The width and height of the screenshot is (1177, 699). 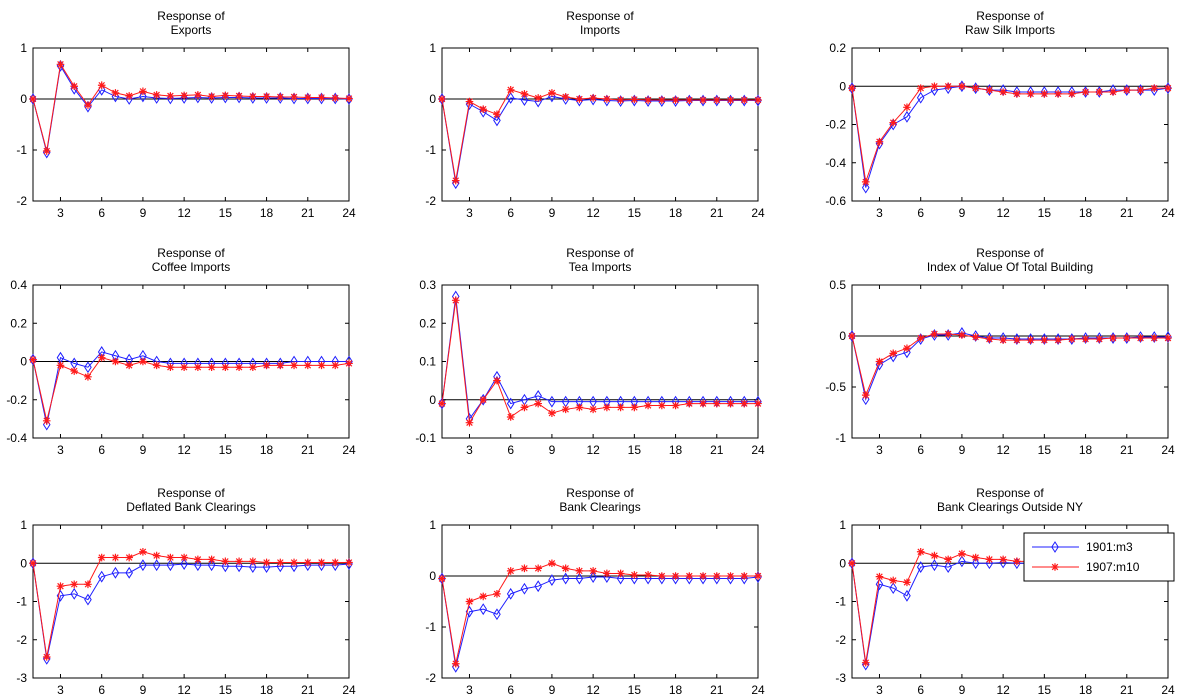 What do you see at coordinates (191, 267) in the screenshot?
I see `chart-title-line: Coffee Imports` at bounding box center [191, 267].